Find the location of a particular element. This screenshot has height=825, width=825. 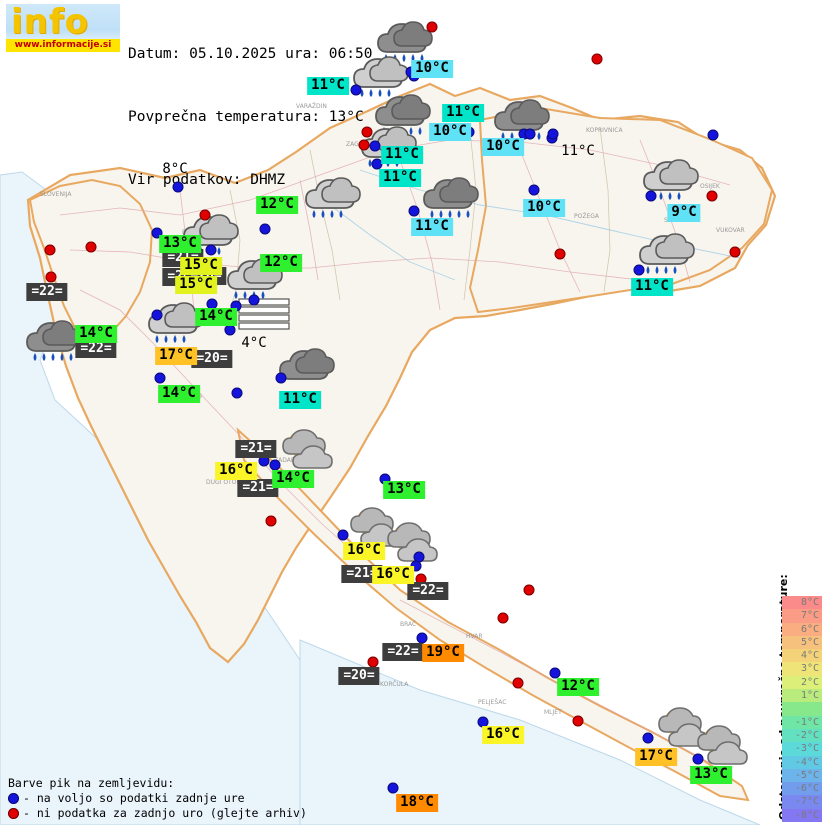

scale-title-wrap: Odstopanje od povprečne temperature: is located at coordinates (777, 698).